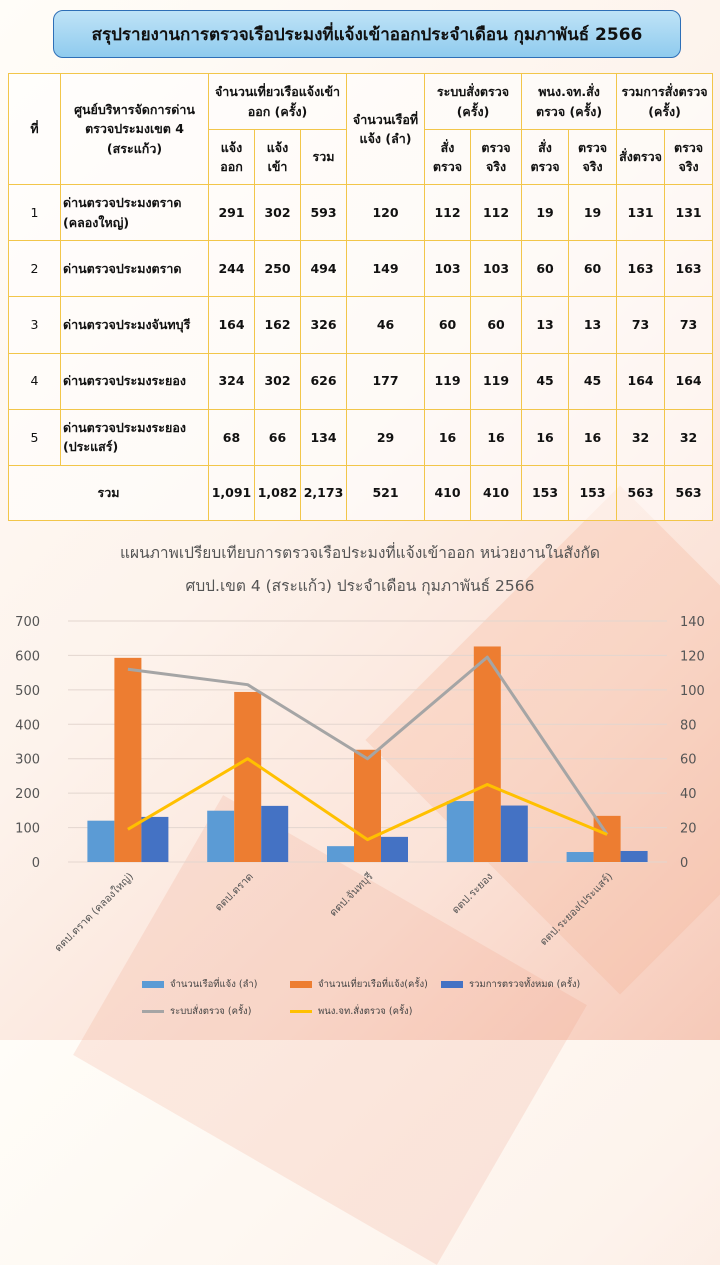 This screenshot has width=720, height=1265. I want to click on header-trips: จำนวนเที่ยวเรือแจ้งเข้าออก (ครั้ง), so click(277, 101).